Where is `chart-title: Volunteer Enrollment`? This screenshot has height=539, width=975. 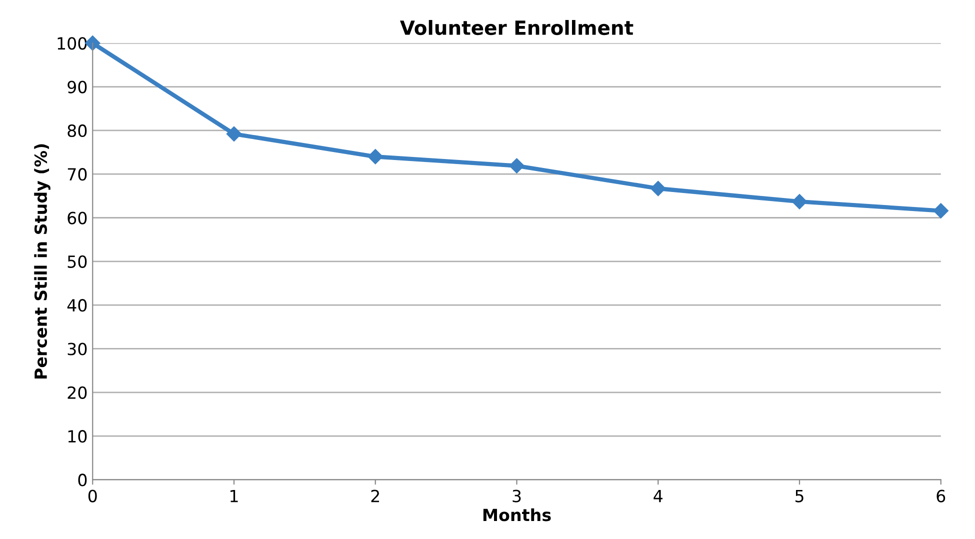
chart-title: Volunteer Enrollment is located at coordinates (517, 28).